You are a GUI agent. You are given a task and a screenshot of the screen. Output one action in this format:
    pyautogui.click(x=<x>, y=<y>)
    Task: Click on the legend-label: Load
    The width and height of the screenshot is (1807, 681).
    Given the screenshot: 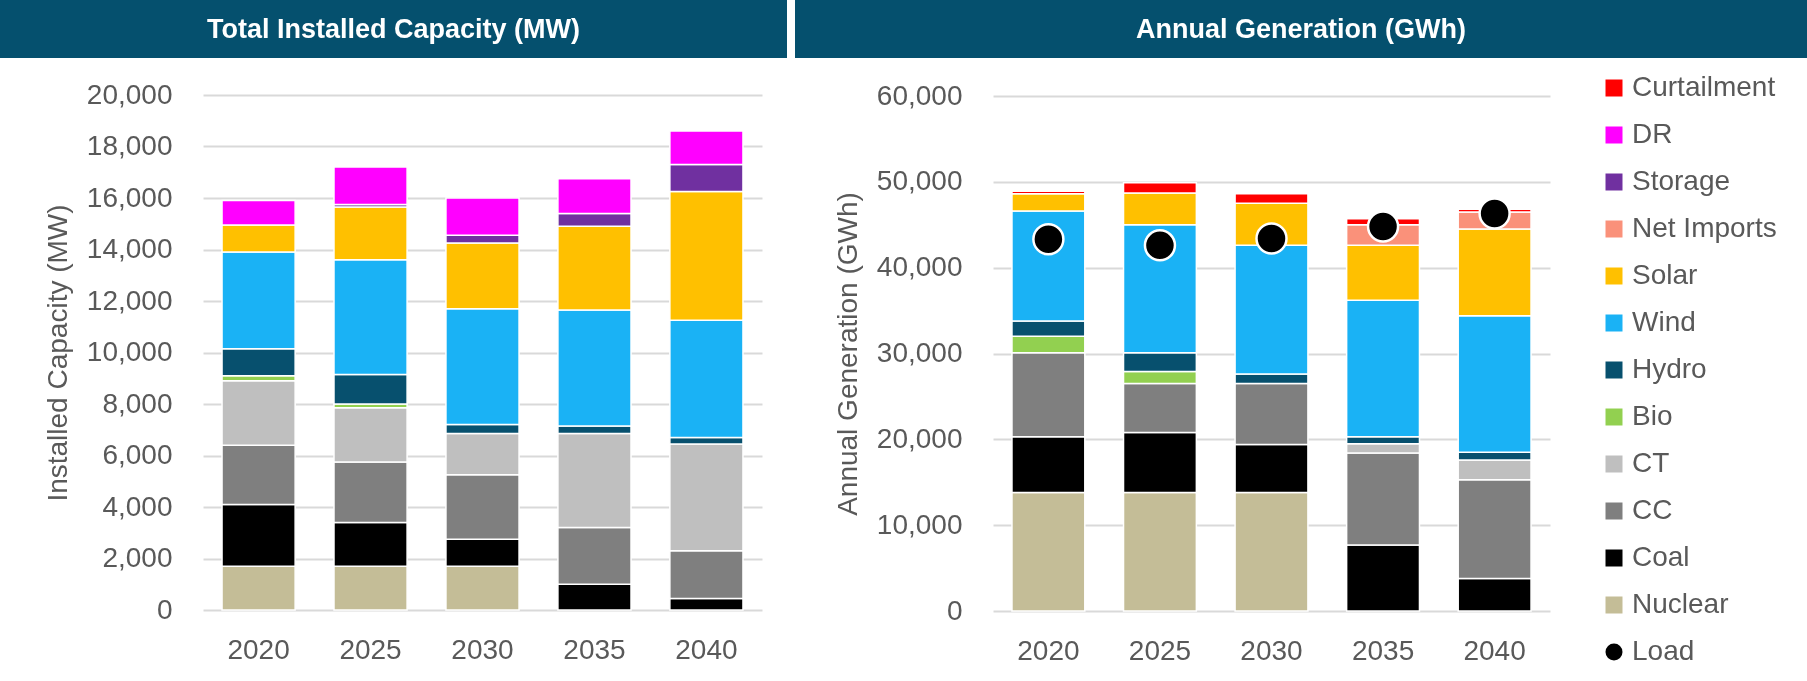 What is the action you would take?
    pyautogui.click(x=1663, y=650)
    